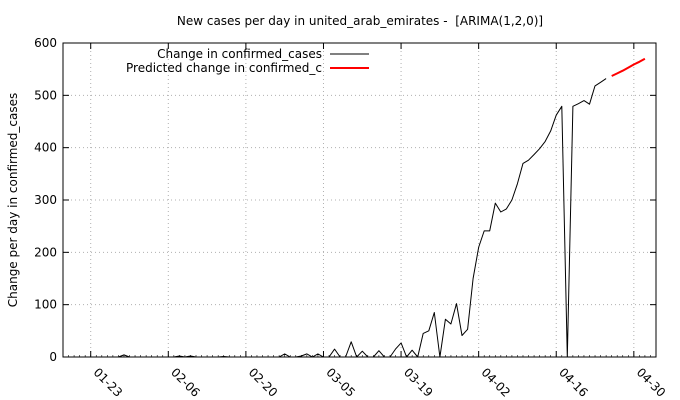 This screenshot has width=680, height=400. Describe the element at coordinates (418, 382) in the screenshot. I see `x-tick-label: 03-19` at that location.